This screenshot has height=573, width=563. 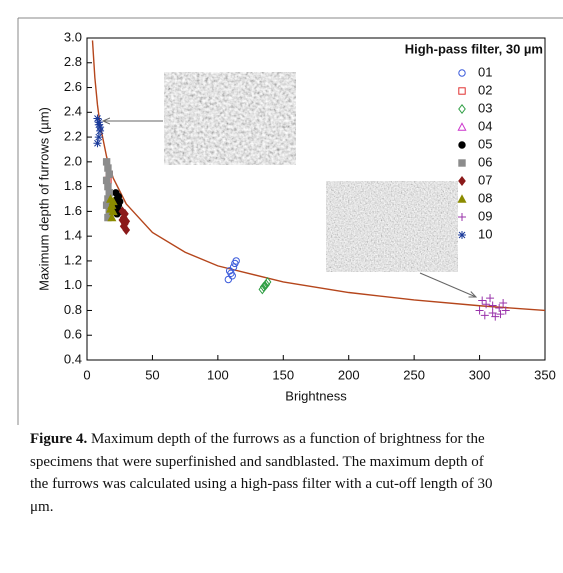 I want to click on legend-label: 08, so click(x=485, y=197).